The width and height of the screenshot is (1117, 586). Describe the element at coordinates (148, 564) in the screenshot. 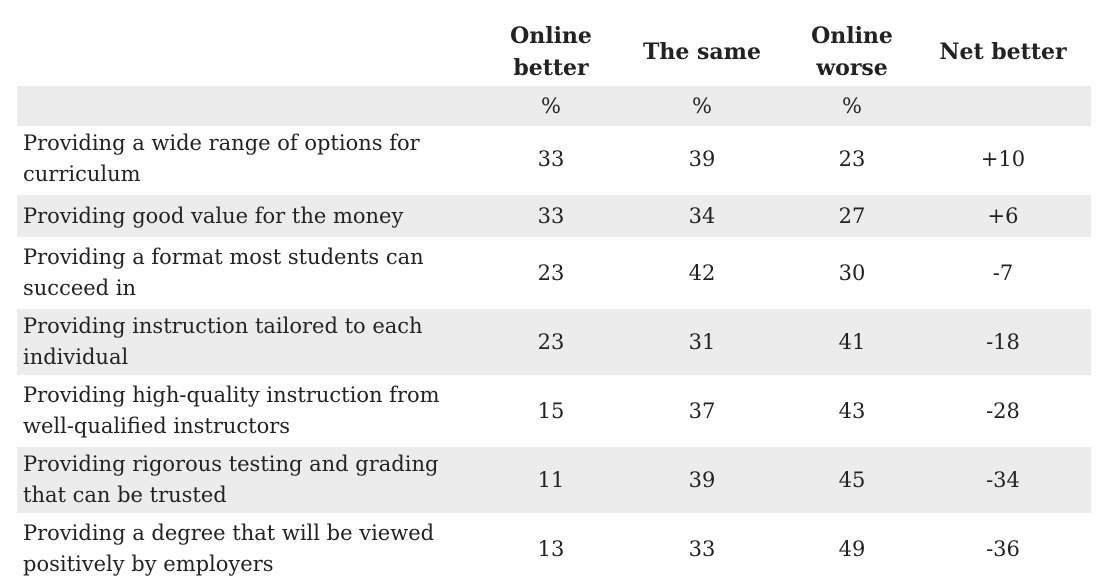

I see `row-label-line: positively by employers` at that location.